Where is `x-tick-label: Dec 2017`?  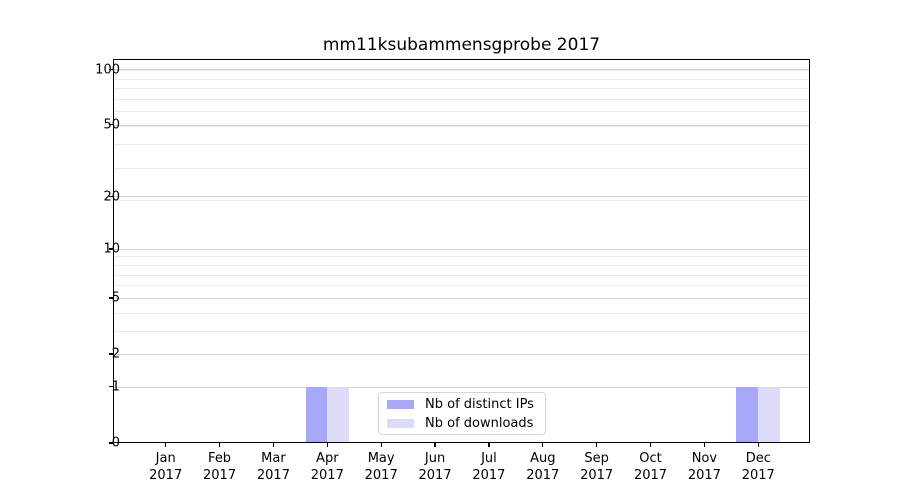
x-tick-label: Dec 2017 is located at coordinates (758, 467).